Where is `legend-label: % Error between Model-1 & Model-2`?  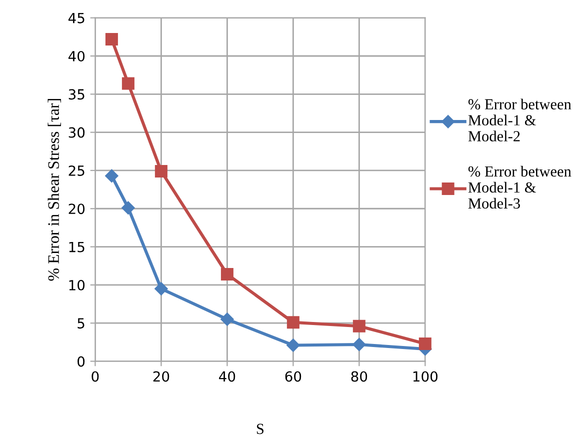 legend-label: % Error between Model-1 & Model-2 is located at coordinates (520, 120).